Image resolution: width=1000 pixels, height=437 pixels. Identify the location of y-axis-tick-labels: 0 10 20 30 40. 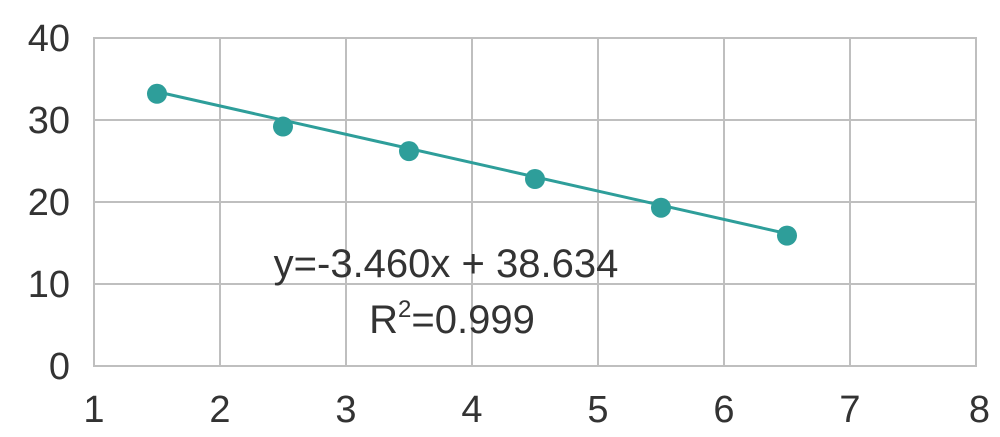
(49, 203).